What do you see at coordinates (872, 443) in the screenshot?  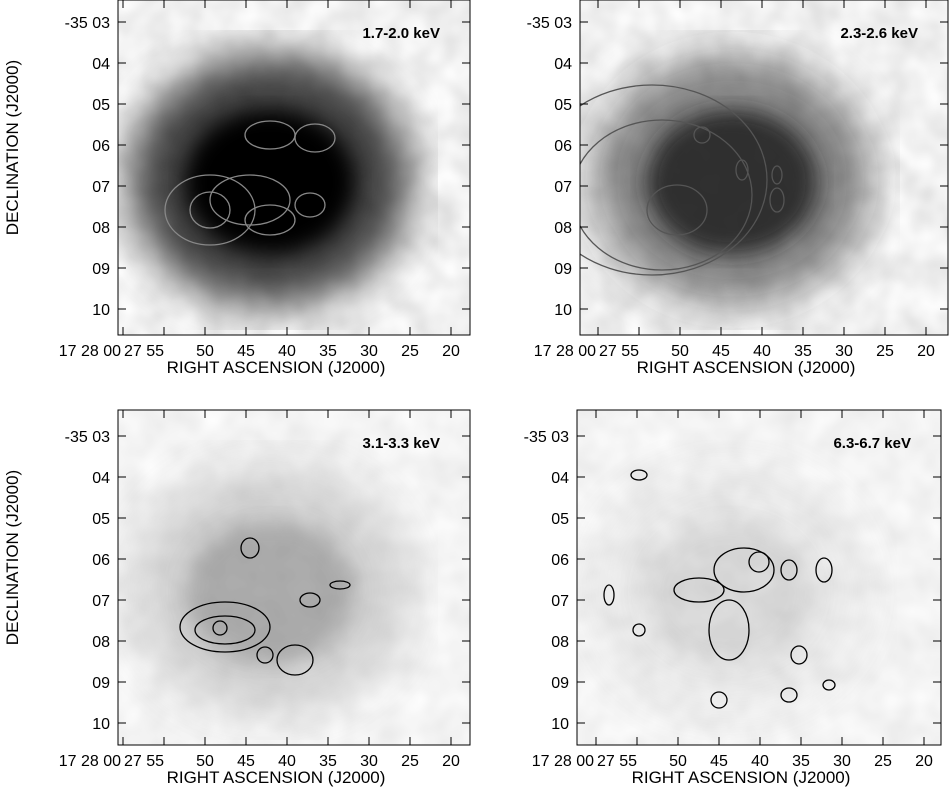 I see `band-label: 6.3-6.7 keV` at bounding box center [872, 443].